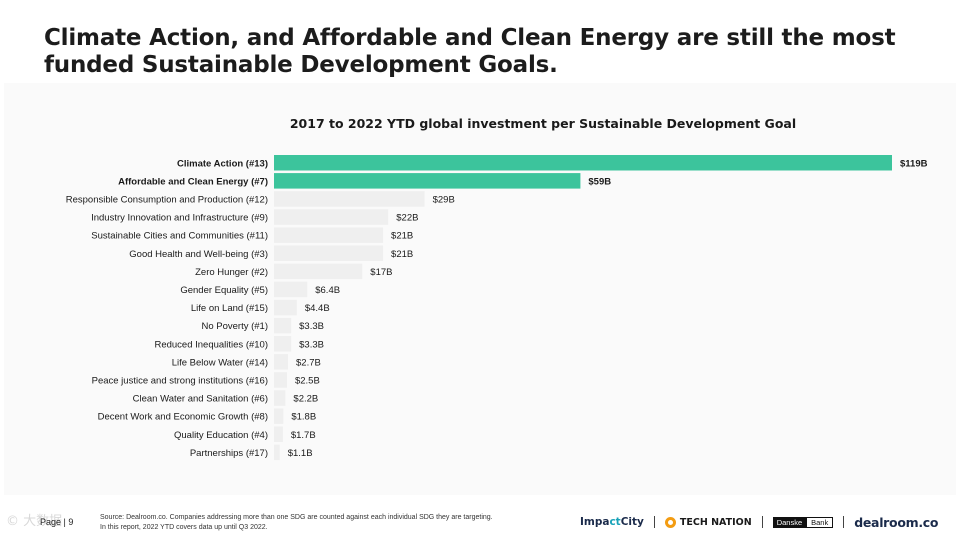  I want to click on category-label: Partnerships (#17), so click(229, 453).